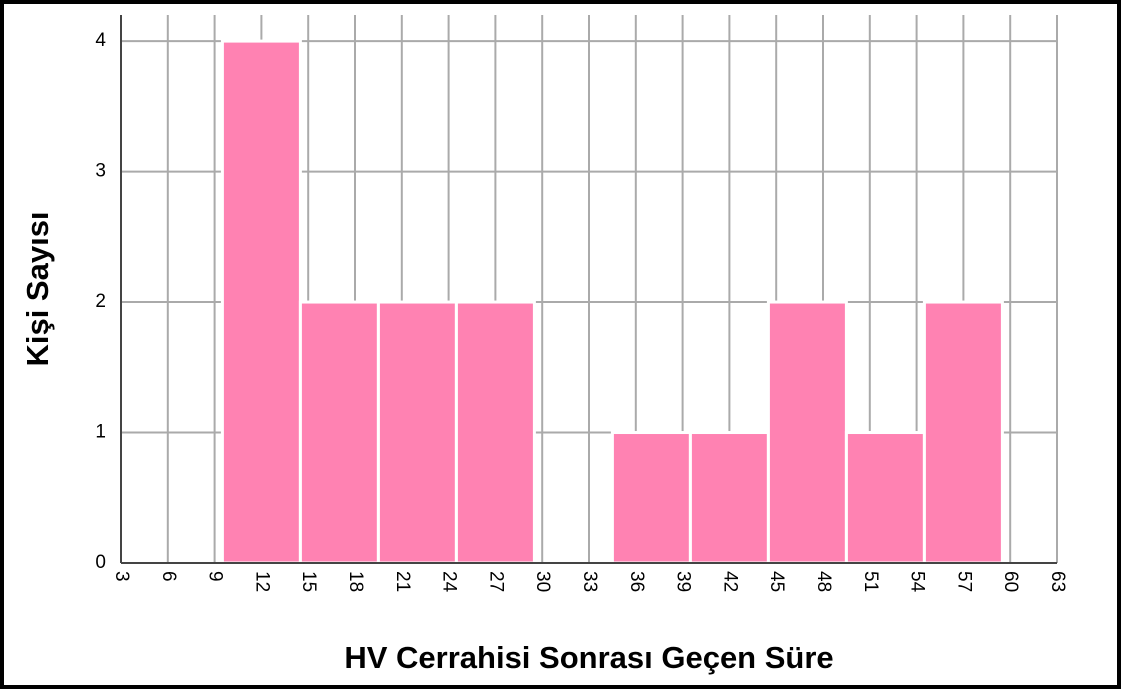  Describe the element at coordinates (308, 581) in the screenshot. I see `x-tick-label: 15` at that location.